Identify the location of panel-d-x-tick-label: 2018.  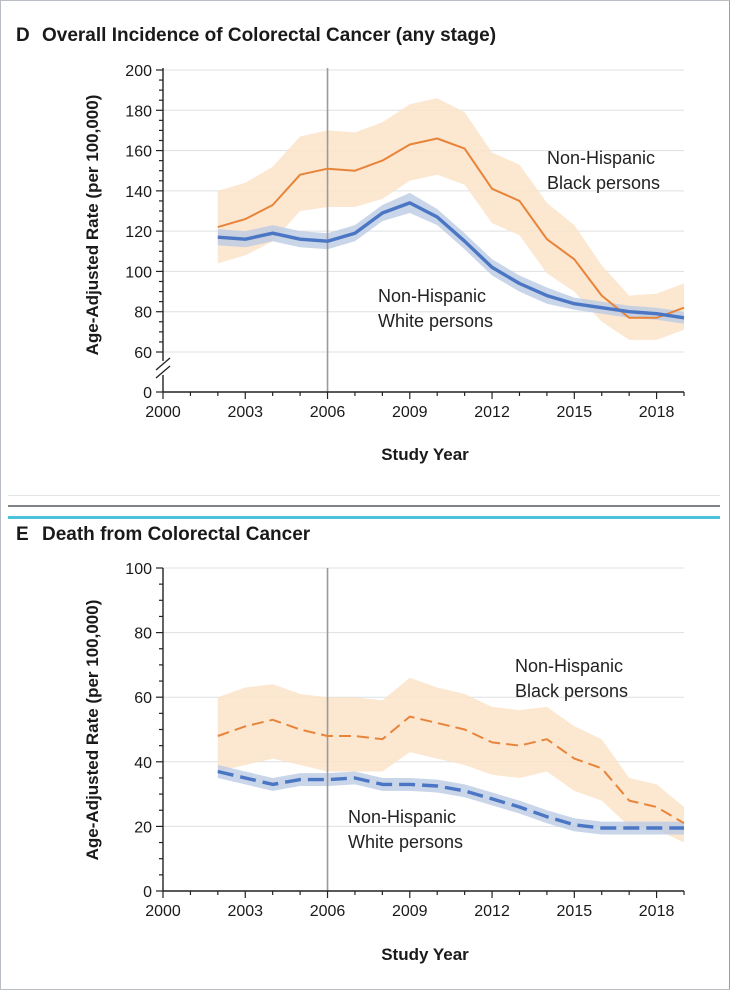
(657, 412).